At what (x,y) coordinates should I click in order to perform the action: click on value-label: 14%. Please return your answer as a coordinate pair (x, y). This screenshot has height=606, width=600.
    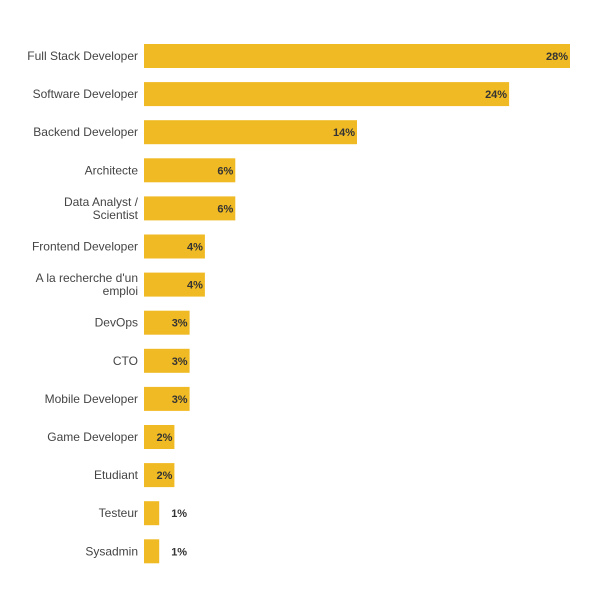
    Looking at the image, I should click on (344, 133).